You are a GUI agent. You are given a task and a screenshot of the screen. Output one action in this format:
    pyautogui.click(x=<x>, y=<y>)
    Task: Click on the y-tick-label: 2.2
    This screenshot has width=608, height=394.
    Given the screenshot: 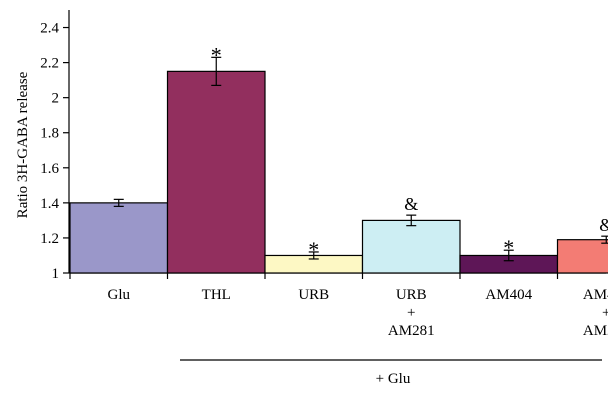 What is the action you would take?
    pyautogui.click(x=49, y=64)
    